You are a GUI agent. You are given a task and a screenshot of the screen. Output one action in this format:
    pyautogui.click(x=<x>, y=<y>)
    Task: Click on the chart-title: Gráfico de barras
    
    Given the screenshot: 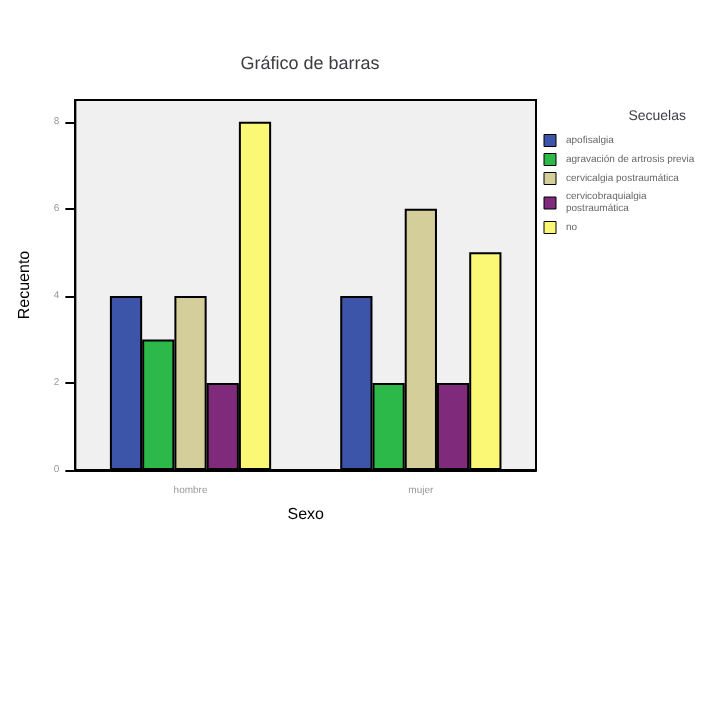 What is the action you would take?
    pyautogui.click(x=310, y=63)
    